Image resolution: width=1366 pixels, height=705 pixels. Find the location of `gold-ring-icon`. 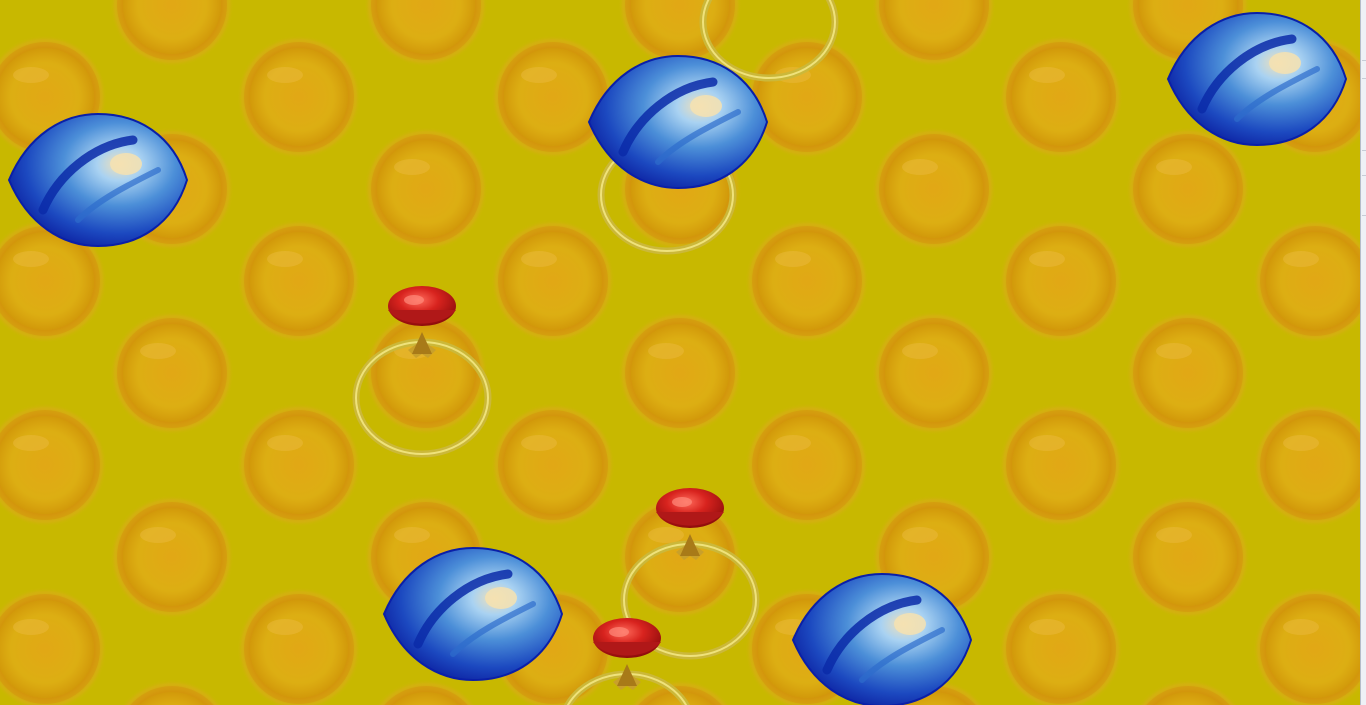

gold-ring-icon is located at coordinates (769, 41).